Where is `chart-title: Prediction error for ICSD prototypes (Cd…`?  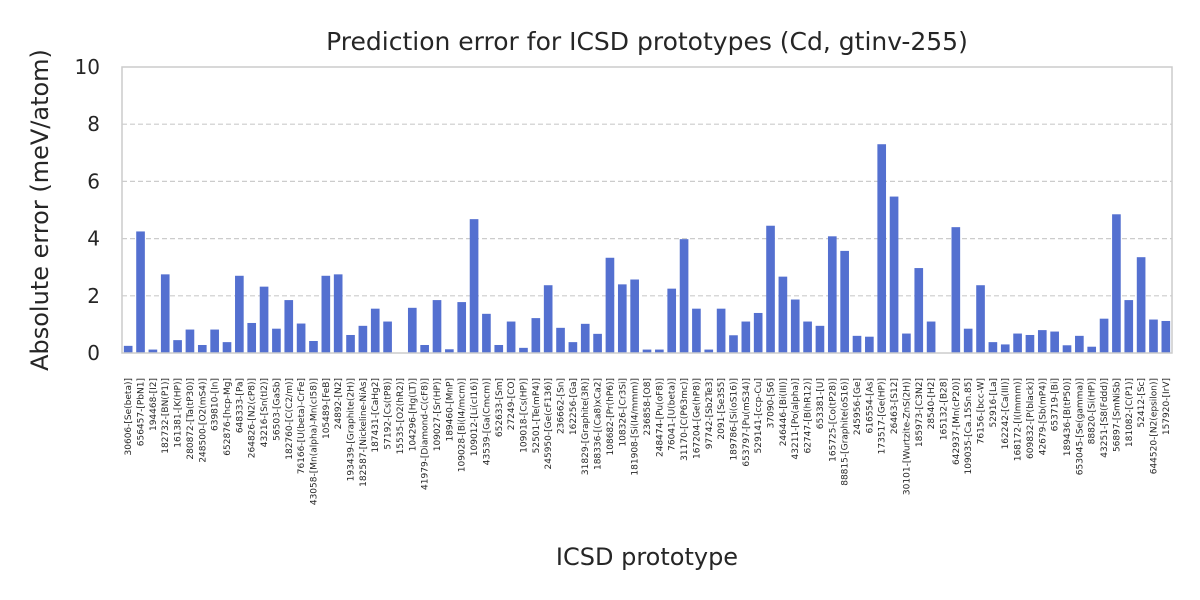
chart-title: Prediction error for ICSD prototypes (Cd… is located at coordinates (647, 41).